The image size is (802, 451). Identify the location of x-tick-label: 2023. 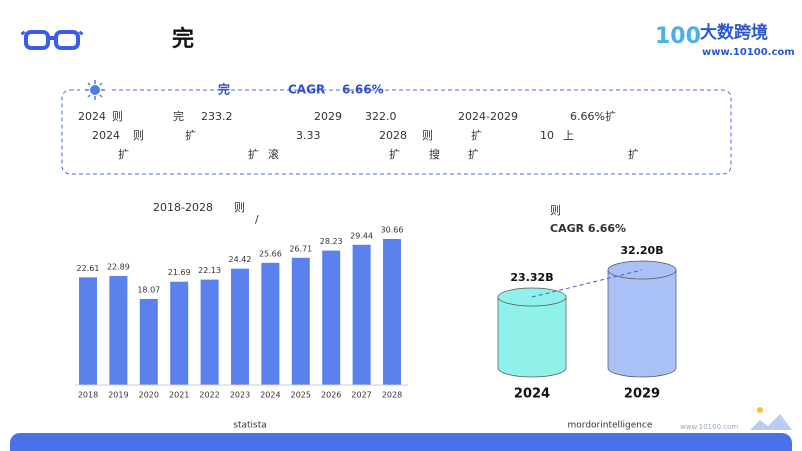
(240, 395).